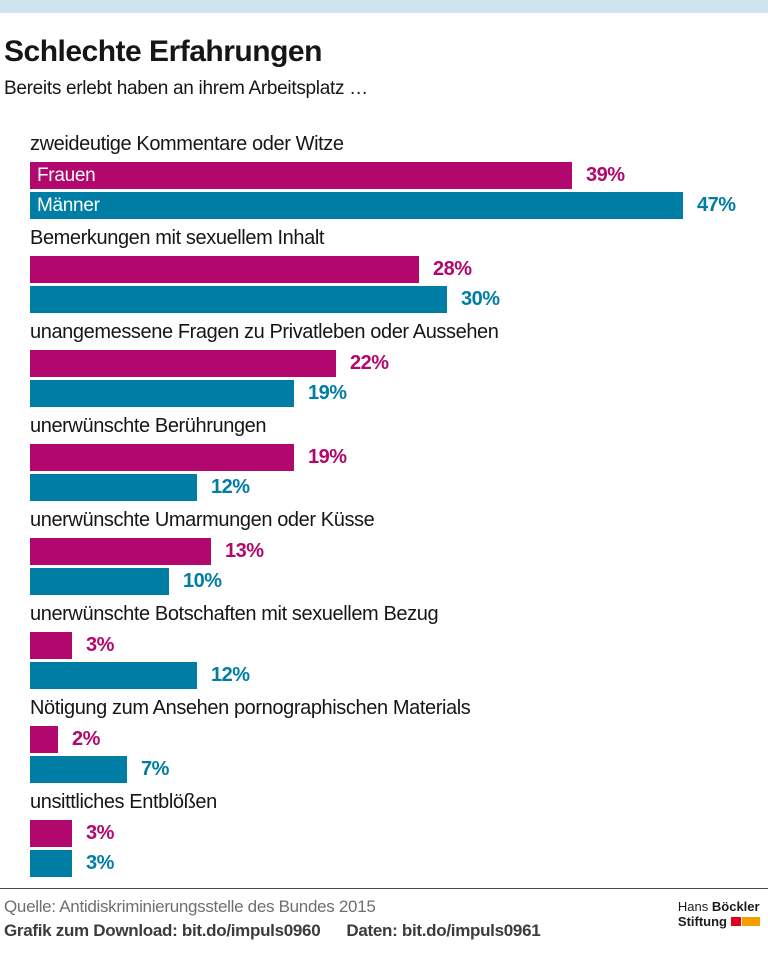 The height and width of the screenshot is (954, 768). I want to click on value-label-maenner: 30%, so click(480, 299).